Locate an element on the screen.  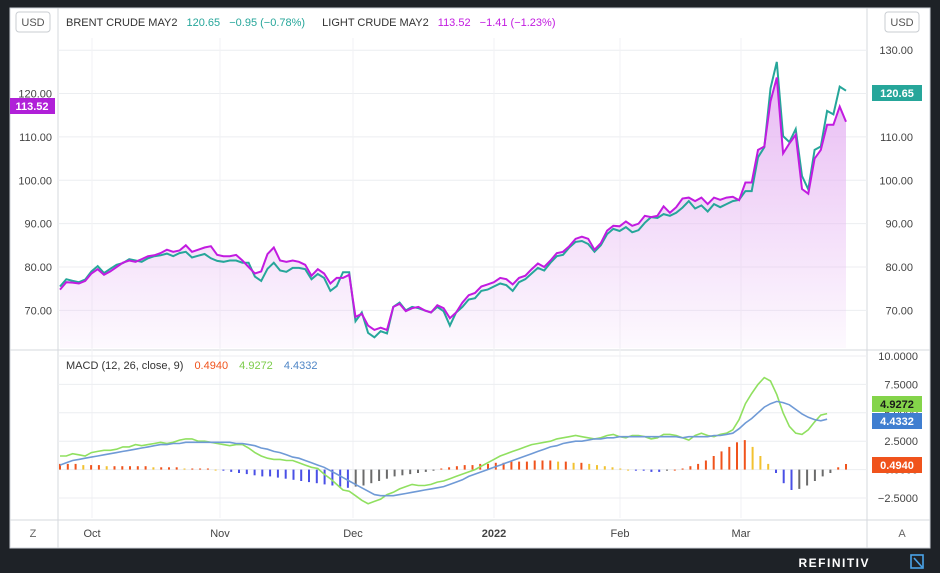
left-tick-label: 110.00 is located at coordinates (35, 138).